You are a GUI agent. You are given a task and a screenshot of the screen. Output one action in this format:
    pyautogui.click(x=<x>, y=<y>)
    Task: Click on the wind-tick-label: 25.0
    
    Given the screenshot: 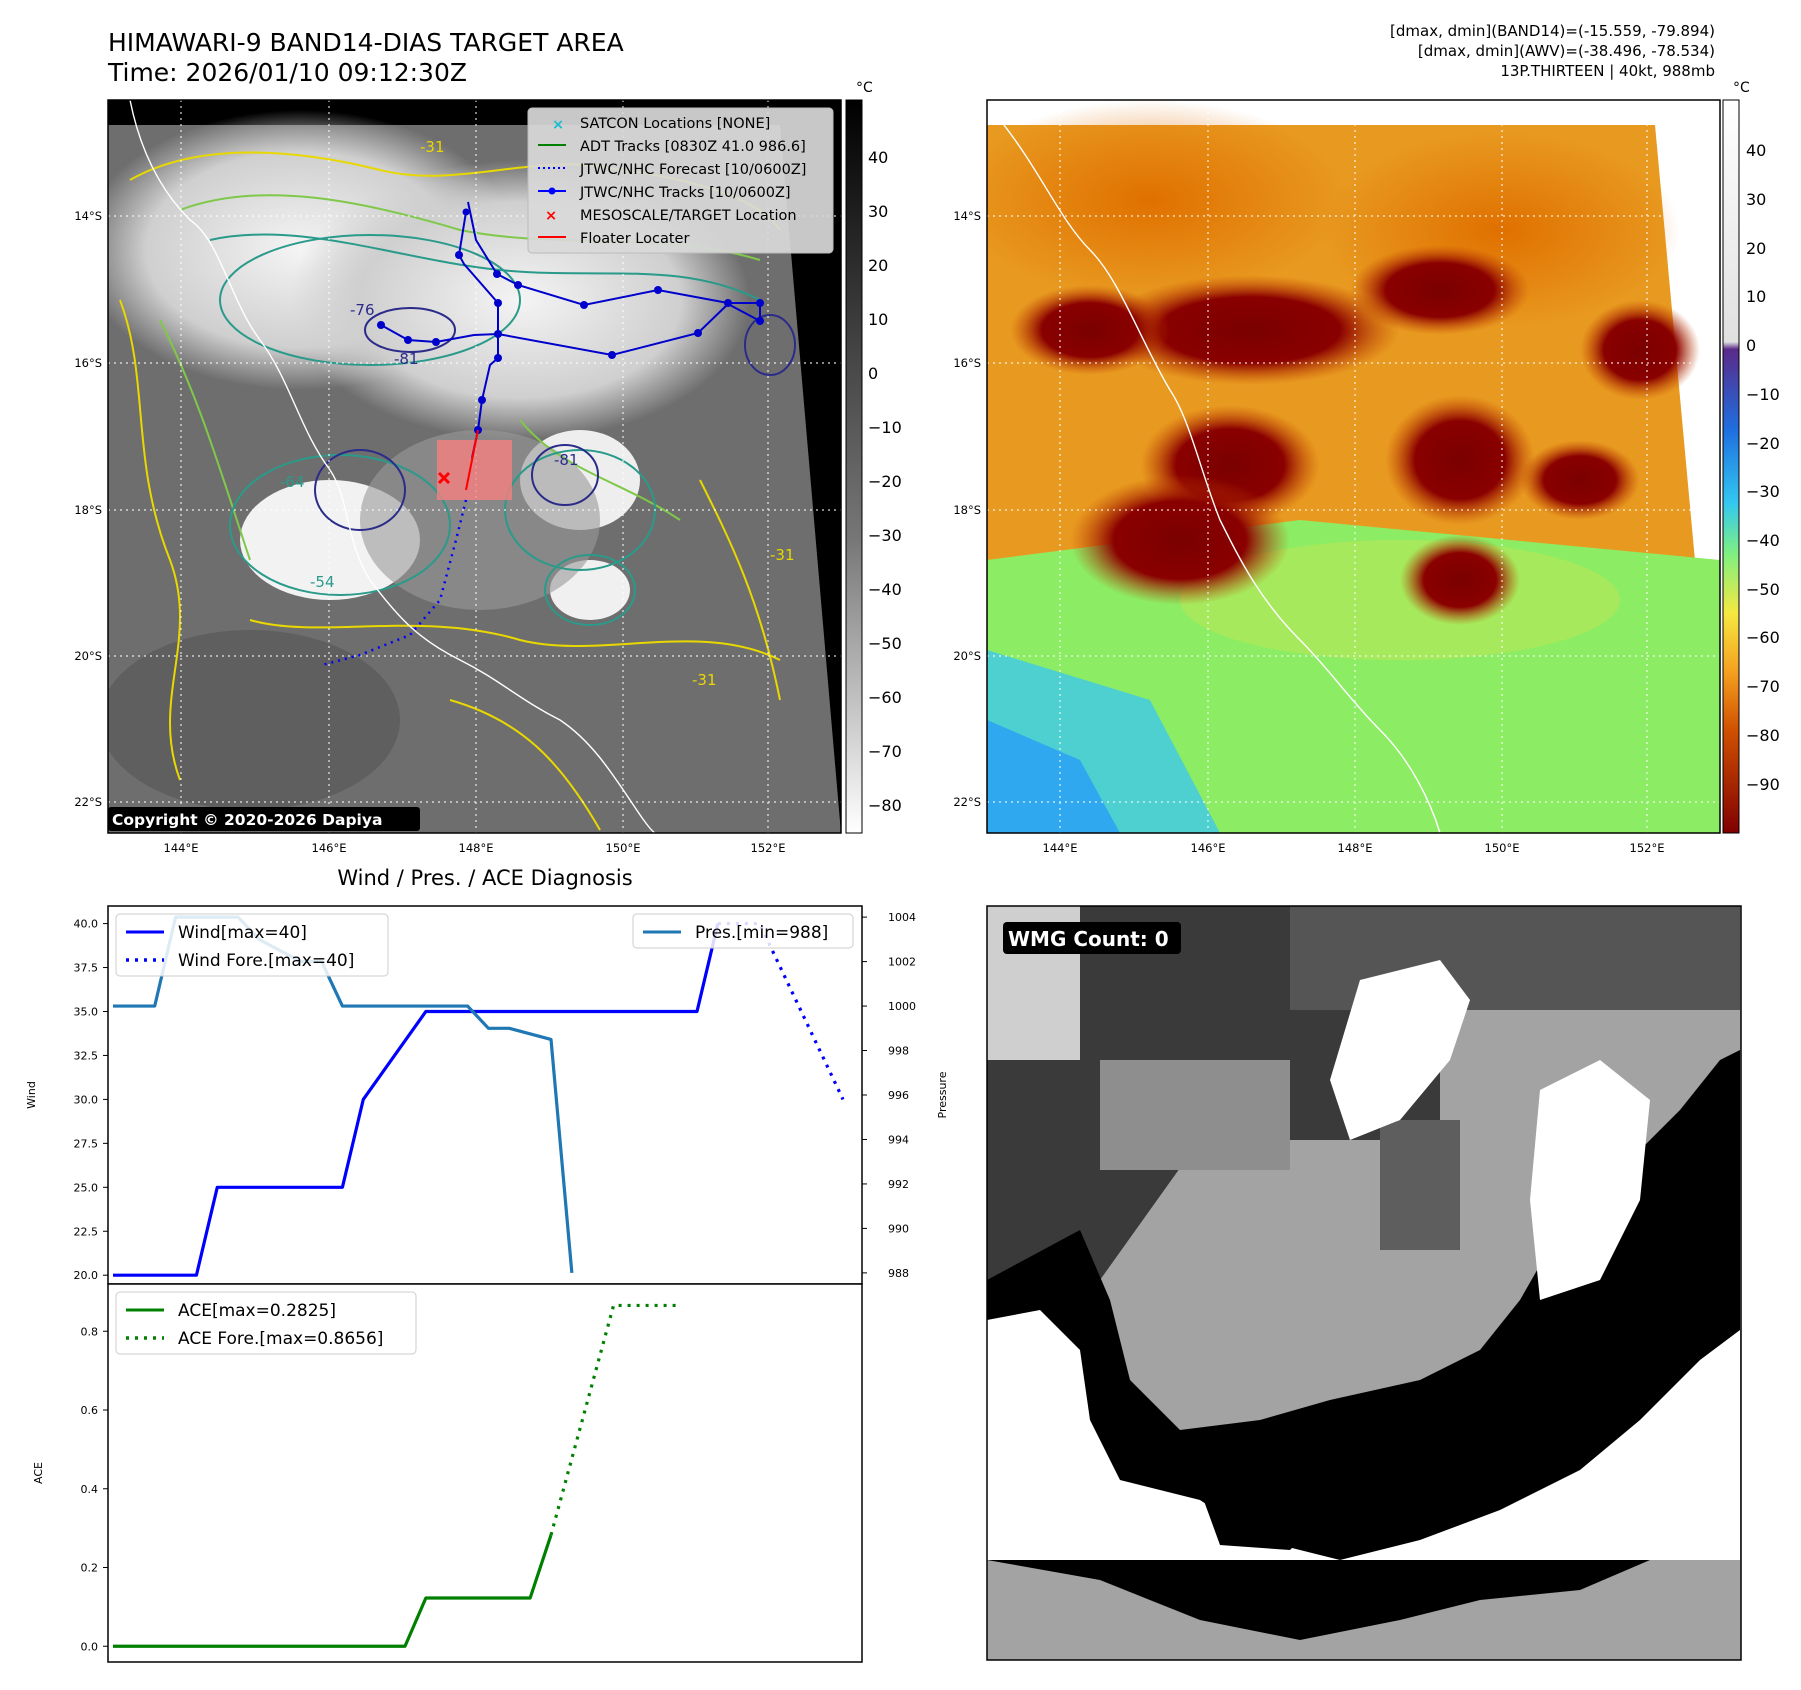 What is the action you would take?
    pyautogui.click(x=86, y=1187)
    